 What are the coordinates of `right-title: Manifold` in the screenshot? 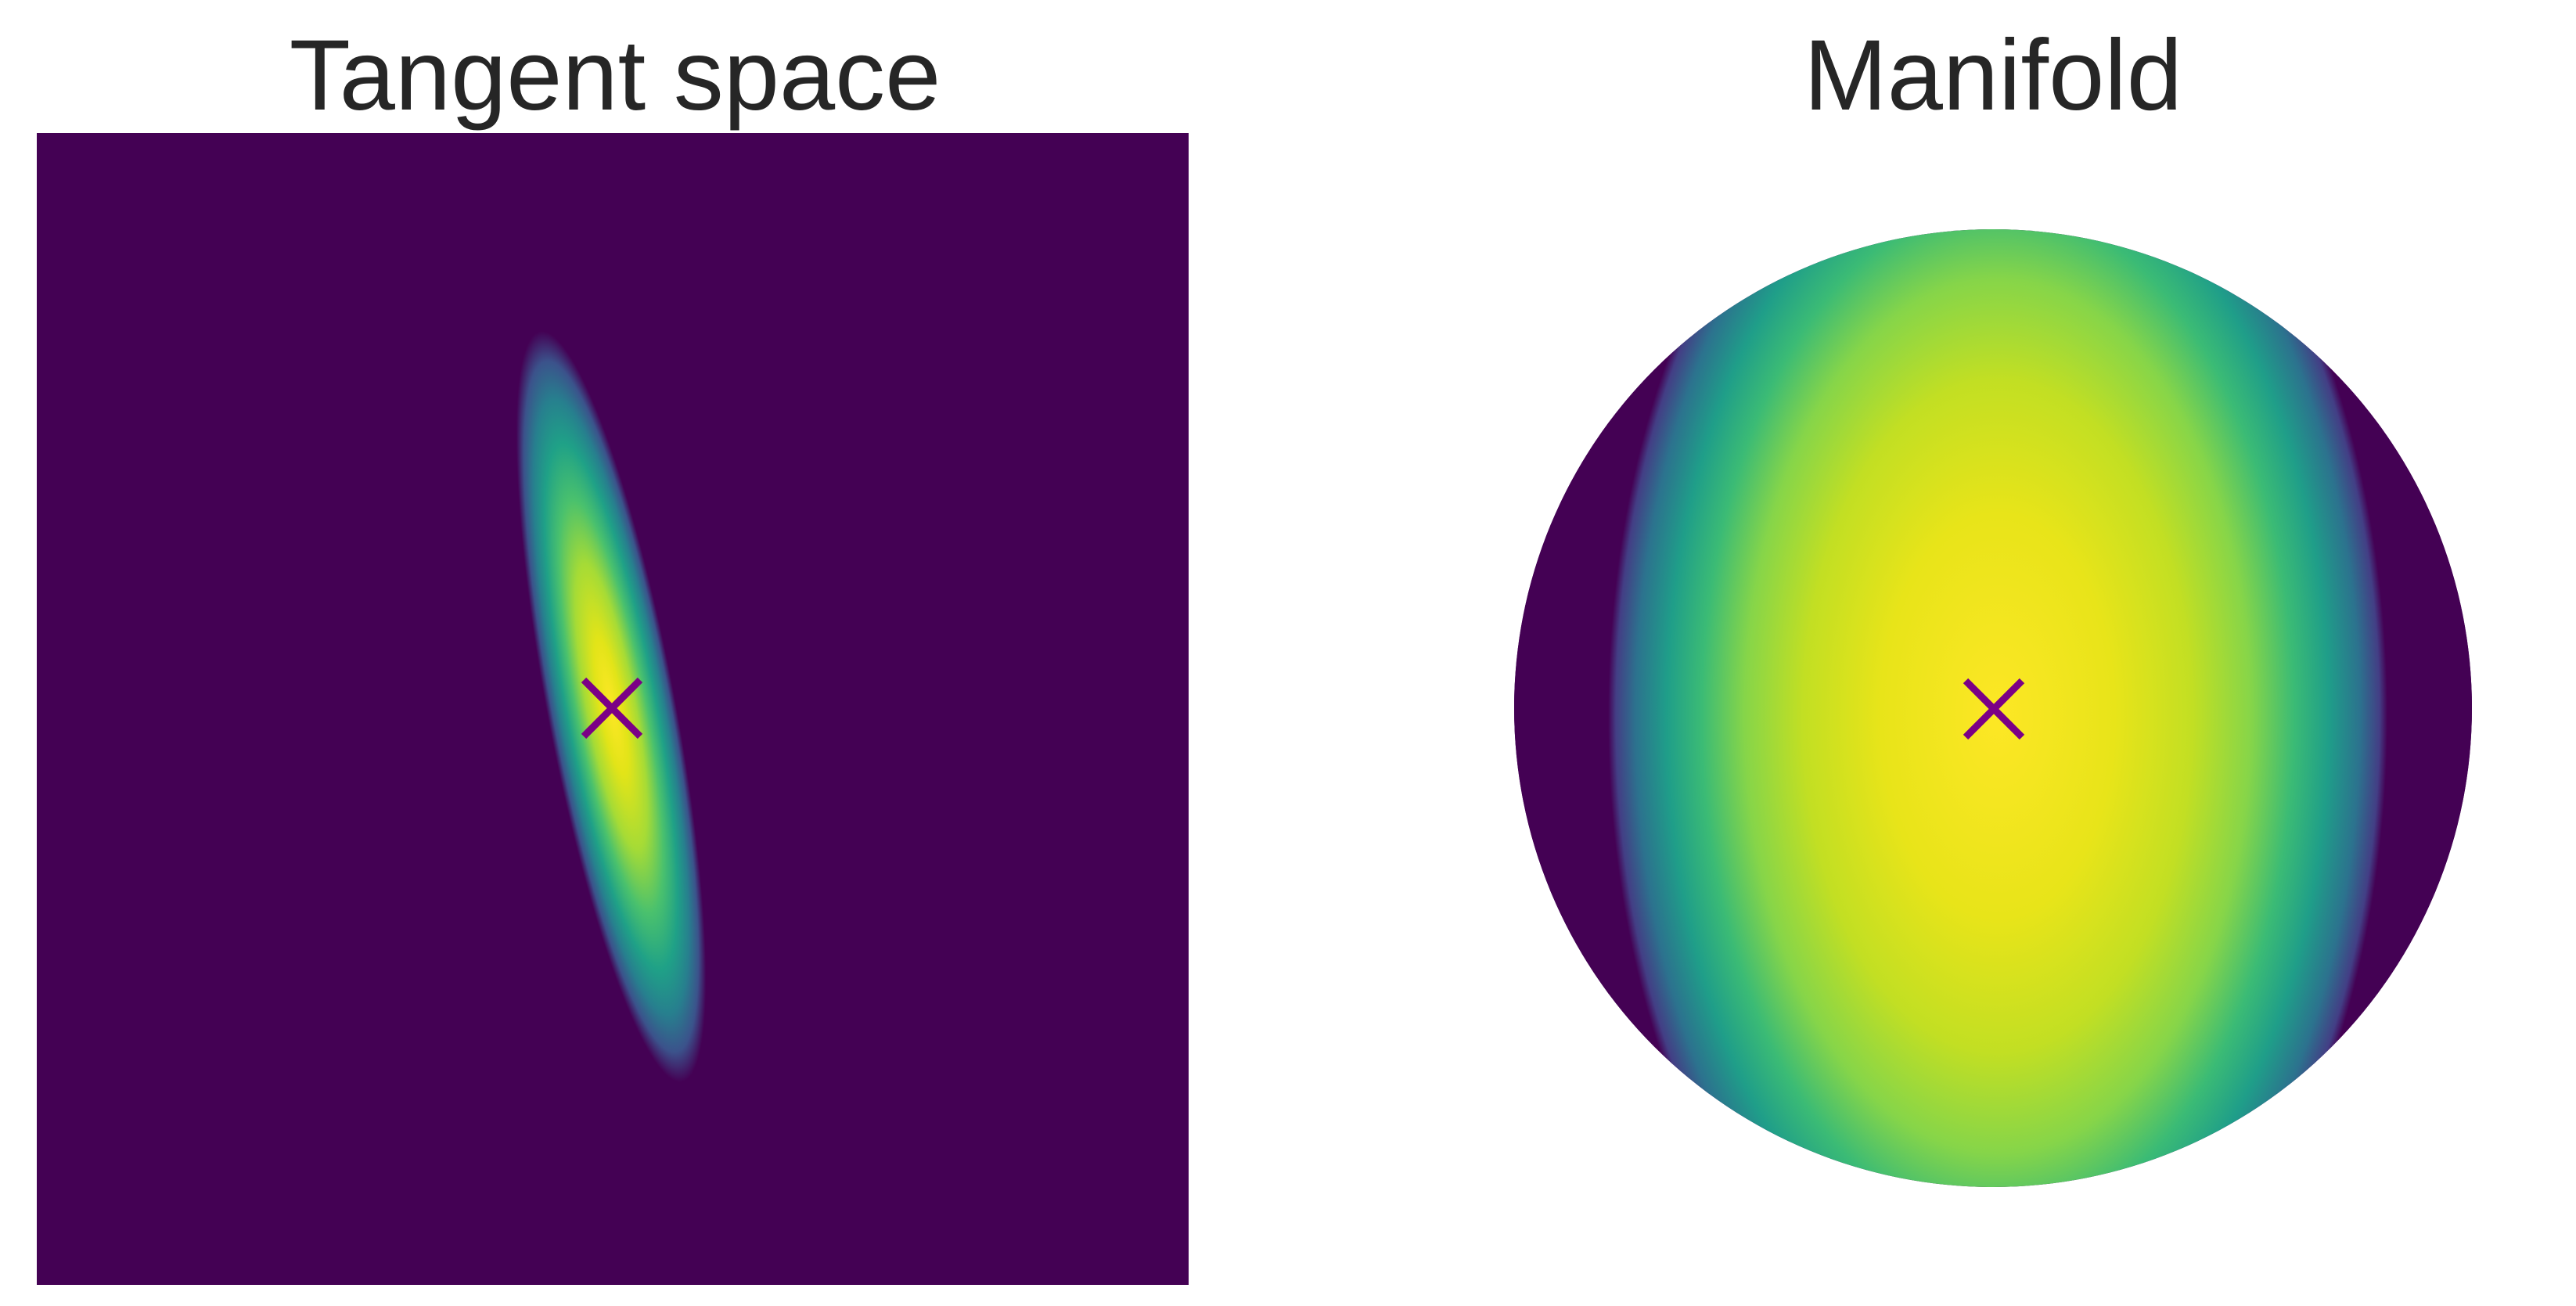 It's located at (1993, 75).